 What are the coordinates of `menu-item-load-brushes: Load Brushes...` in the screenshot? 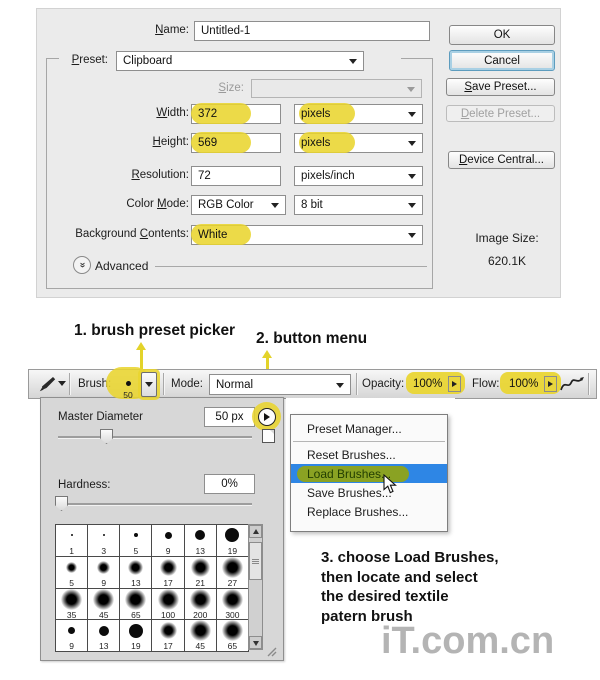 It's located at (369, 473).